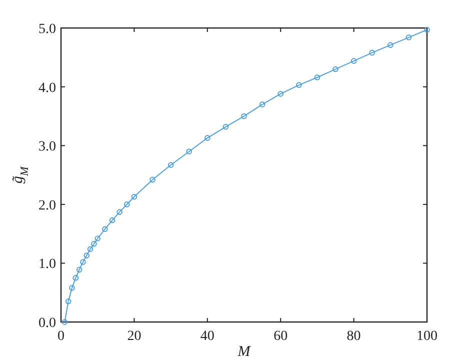 The height and width of the screenshot is (364, 471). What do you see at coordinates (61, 336) in the screenshot?
I see `x-tick-label: 0` at bounding box center [61, 336].